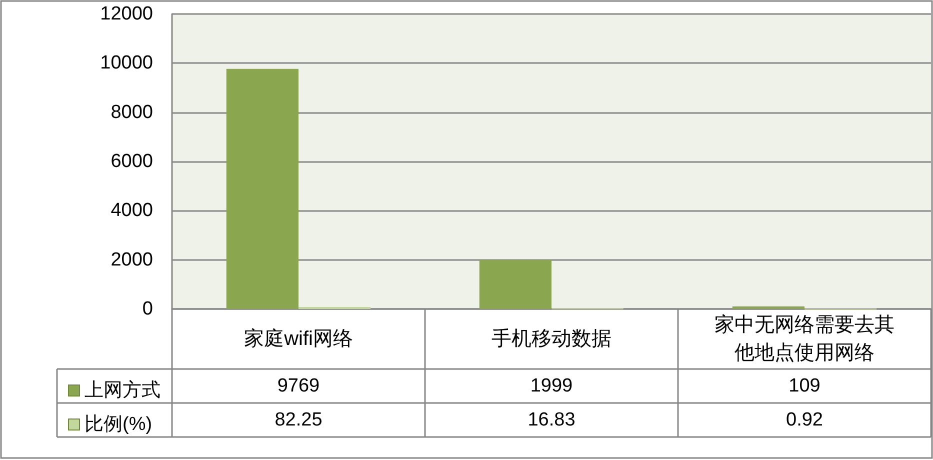  Describe the element at coordinates (298, 339) in the screenshot. I see `x-tick-label: 家庭wifi网络` at that location.